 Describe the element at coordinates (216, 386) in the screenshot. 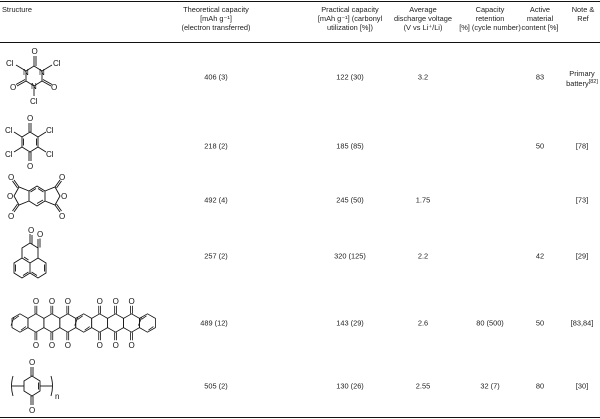

I see `cell-theoretical-capacity: 505 (2)` at that location.